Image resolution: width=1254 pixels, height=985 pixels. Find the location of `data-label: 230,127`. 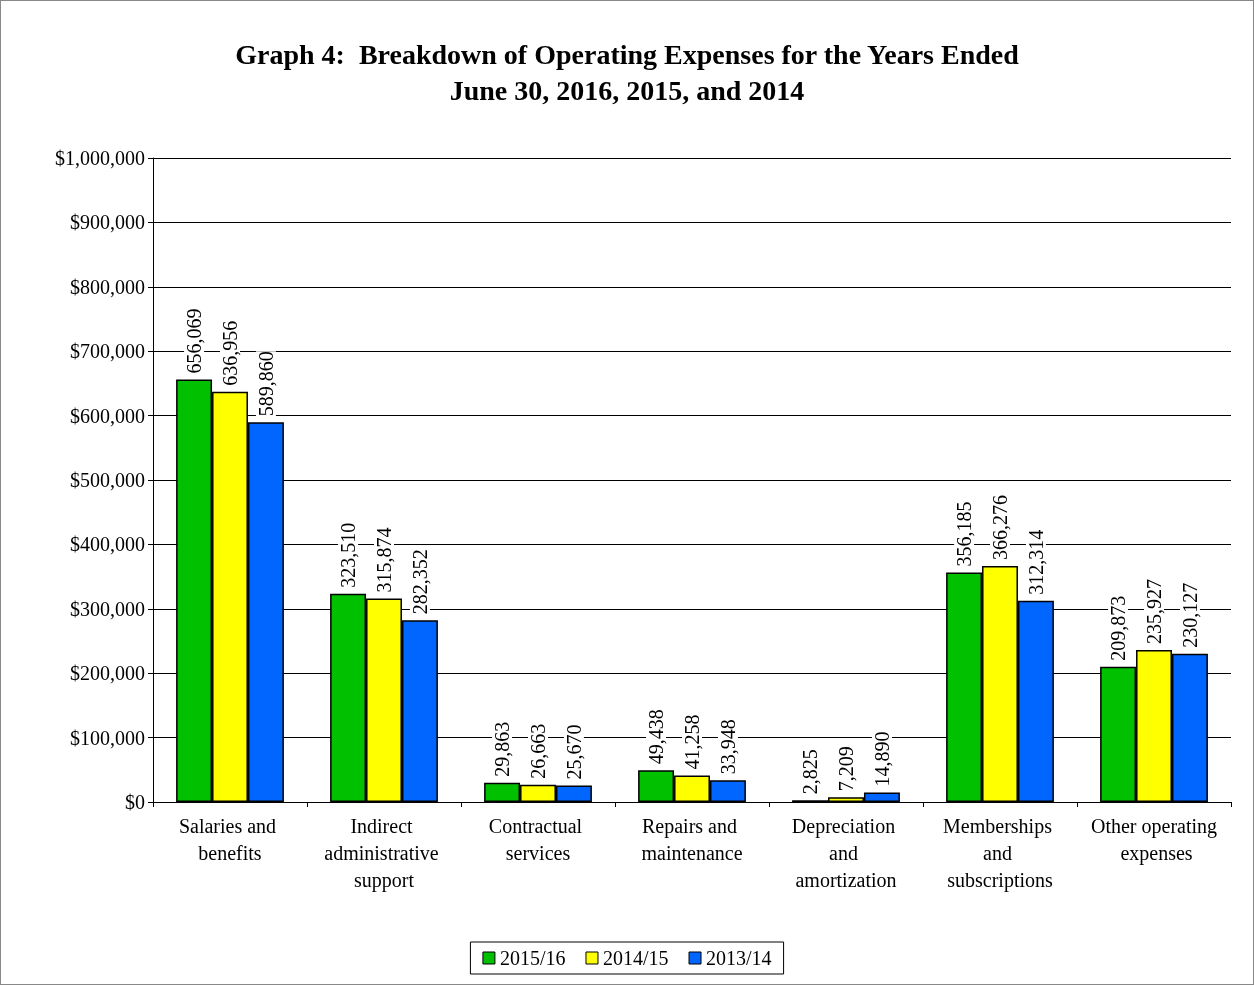

data-label: 230,127 is located at coordinates (1189, 615).